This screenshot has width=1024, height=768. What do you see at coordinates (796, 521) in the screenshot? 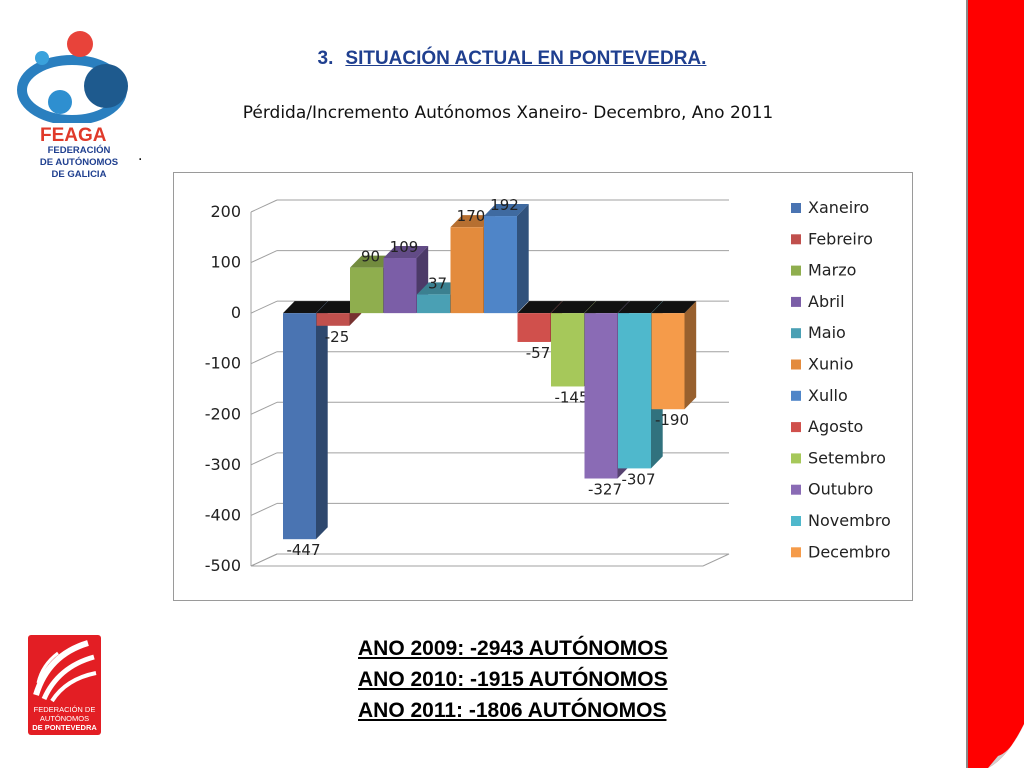
I see `legend-swatch-novembro` at bounding box center [796, 521].